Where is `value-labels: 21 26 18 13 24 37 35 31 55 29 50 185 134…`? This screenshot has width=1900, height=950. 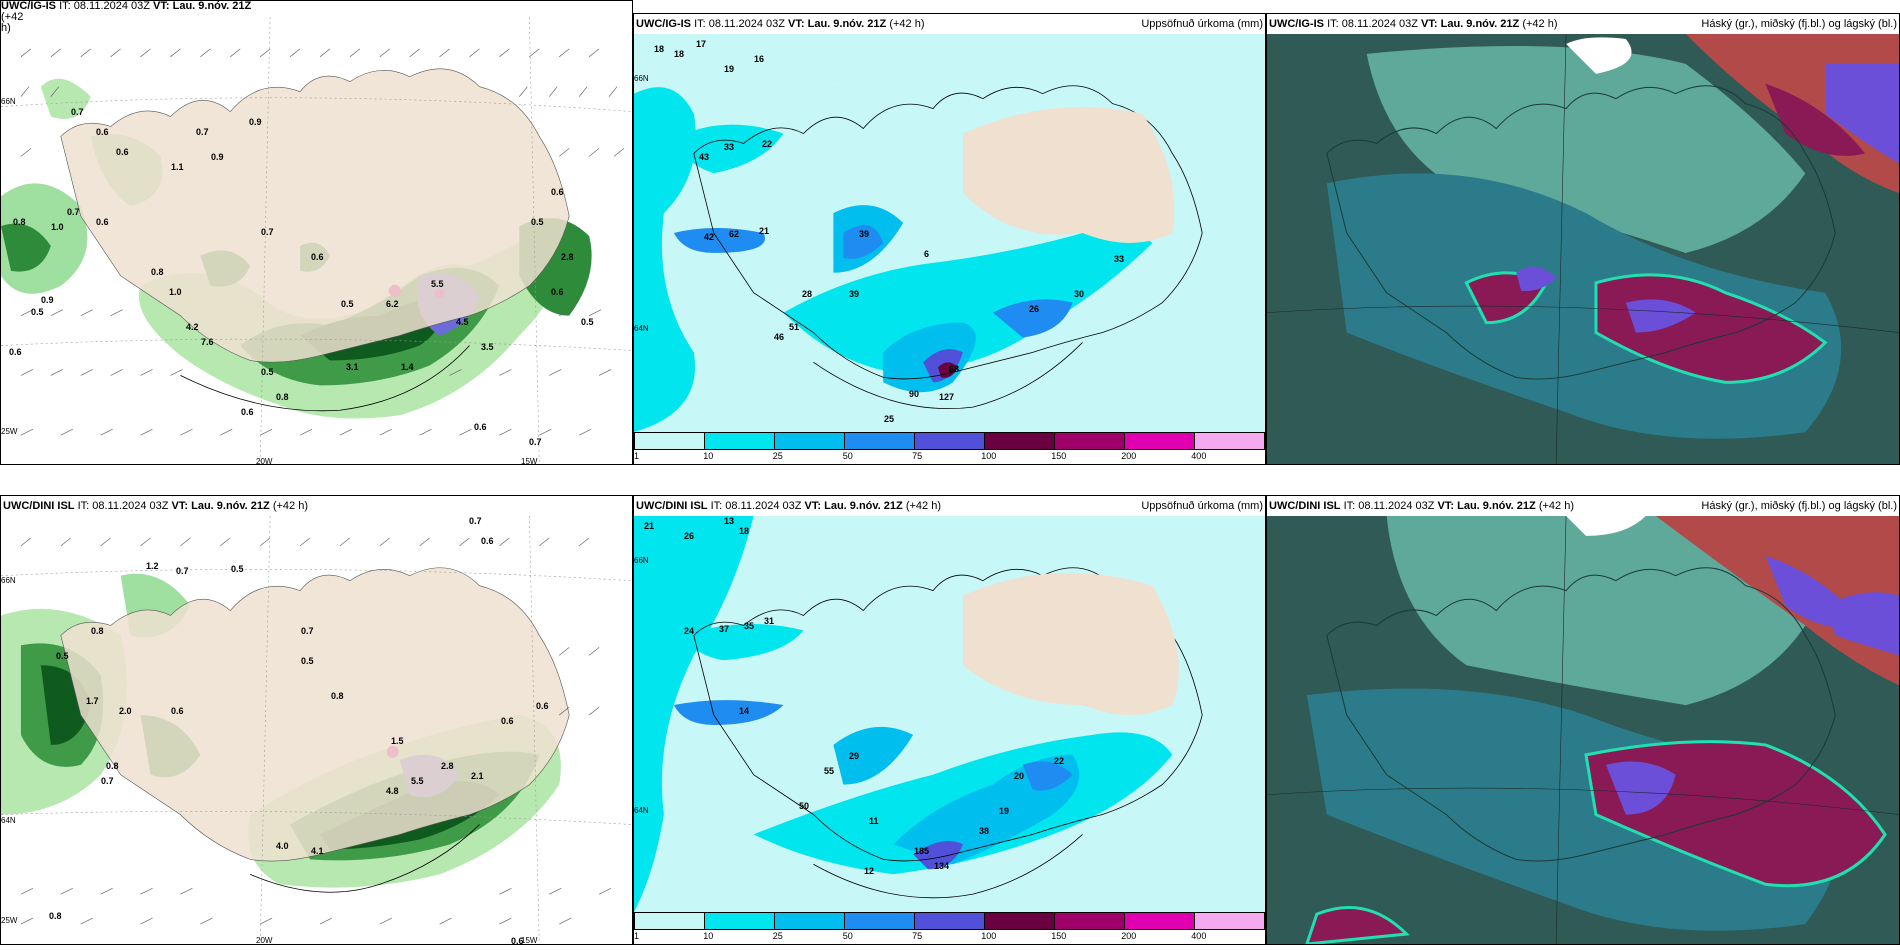
value-labels: 21 26 18 13 24 37 35 31 55 29 50 185 134… is located at coordinates (949, 715).